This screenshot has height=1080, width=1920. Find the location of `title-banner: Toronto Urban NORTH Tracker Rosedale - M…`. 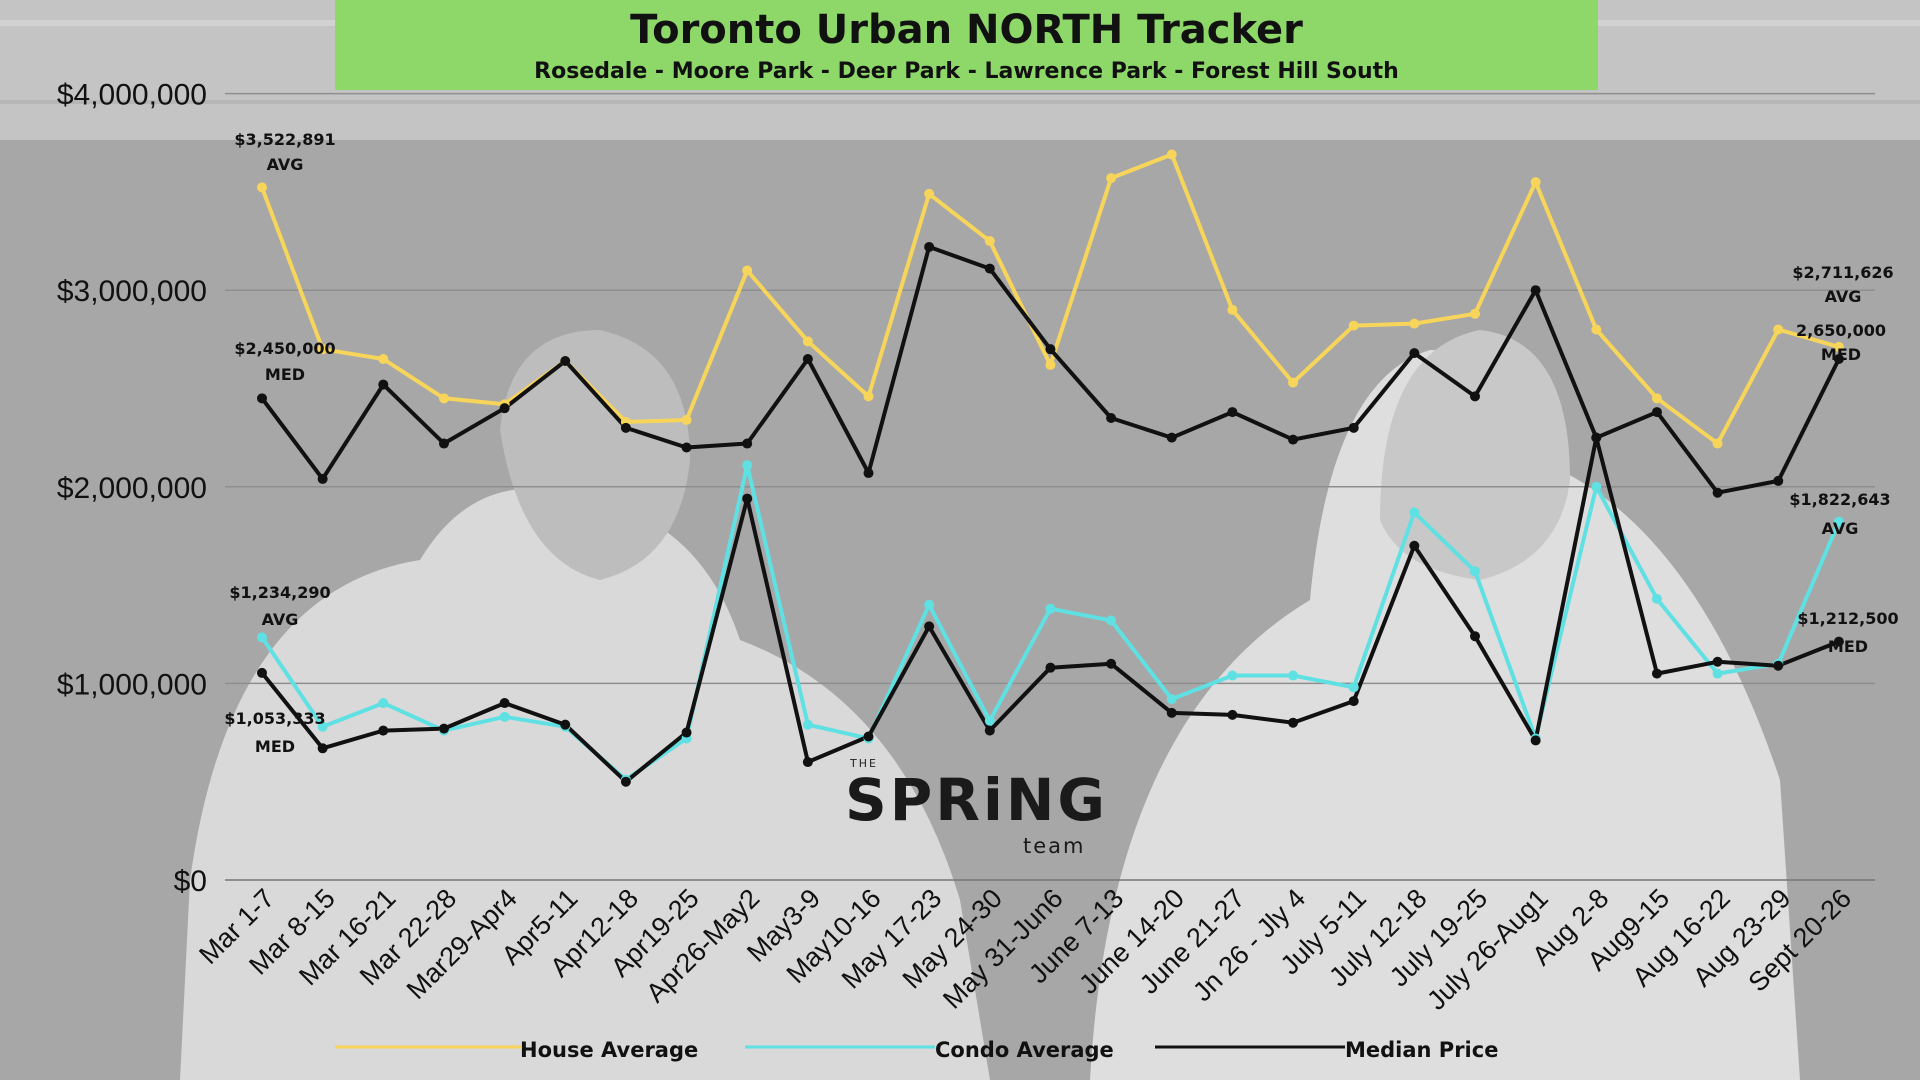

title-banner: Toronto Urban NORTH Tracker Rosedale - M… is located at coordinates (966, 45).